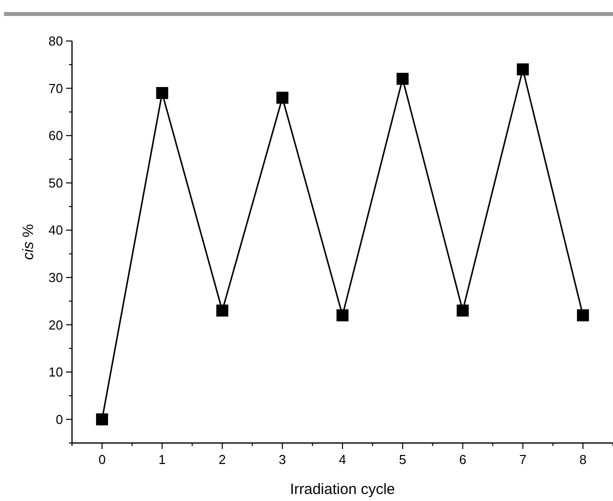 This screenshot has width=613, height=501. What do you see at coordinates (222, 459) in the screenshot?
I see `x-tick-label: 2` at bounding box center [222, 459].